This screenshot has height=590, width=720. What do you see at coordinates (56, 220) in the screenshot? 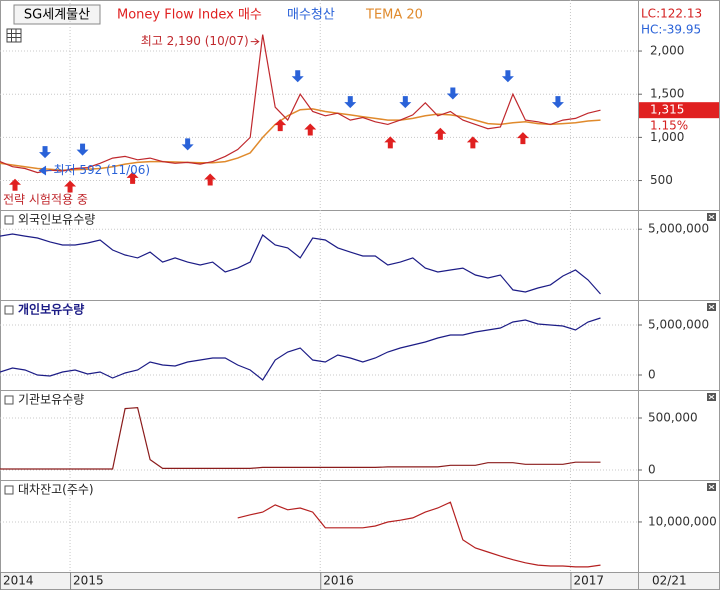
I see `panel-title: 외국인보유수량` at bounding box center [56, 220].